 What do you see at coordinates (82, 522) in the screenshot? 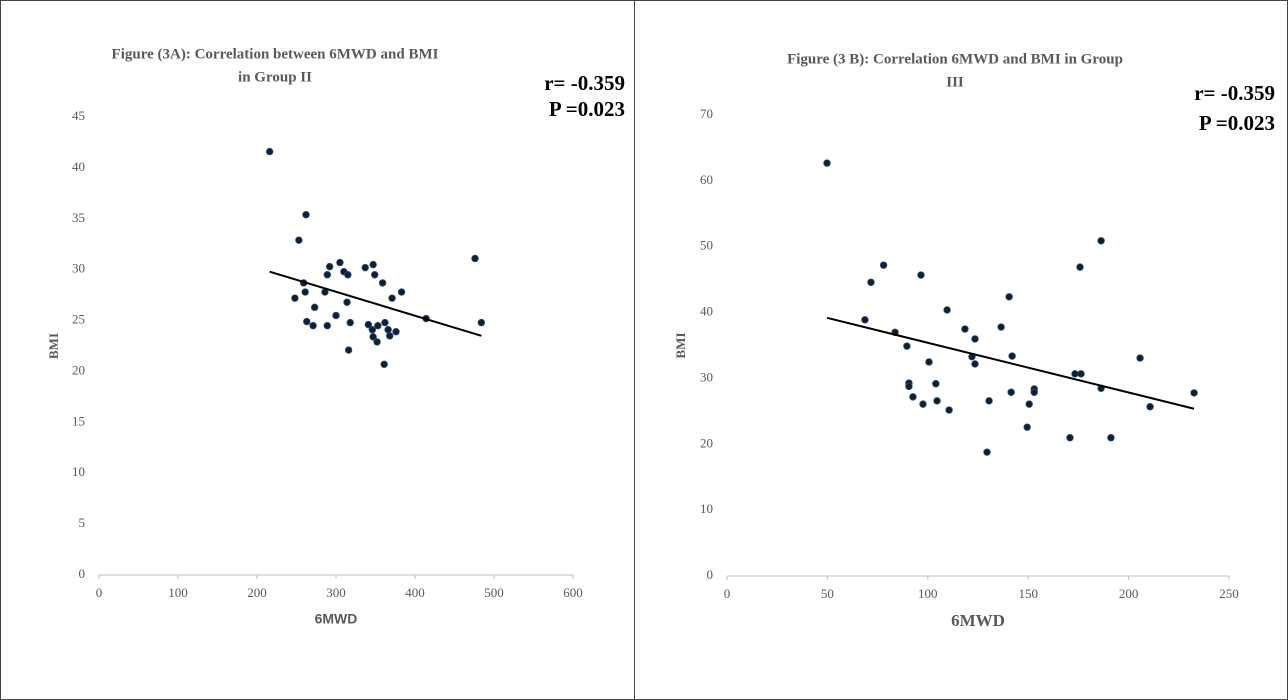
I see `y-tick-label: 5` at bounding box center [82, 522].